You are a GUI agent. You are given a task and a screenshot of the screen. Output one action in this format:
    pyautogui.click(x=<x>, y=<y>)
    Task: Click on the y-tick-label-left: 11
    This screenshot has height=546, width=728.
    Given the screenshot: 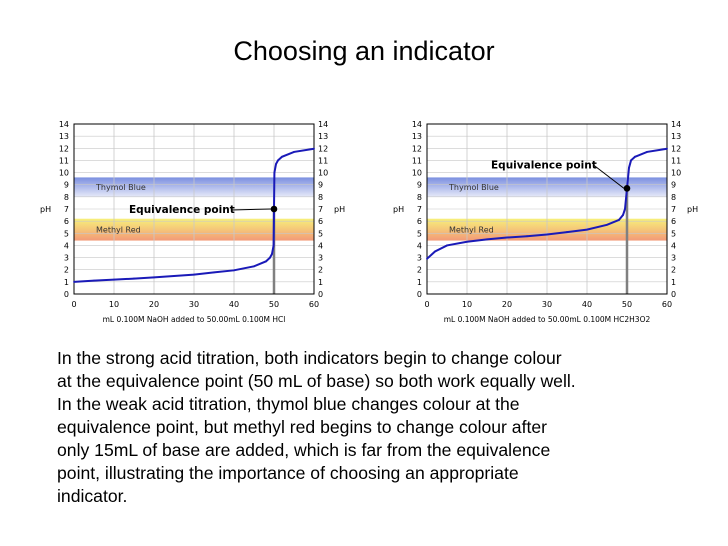 What is the action you would take?
    pyautogui.click(x=417, y=160)
    